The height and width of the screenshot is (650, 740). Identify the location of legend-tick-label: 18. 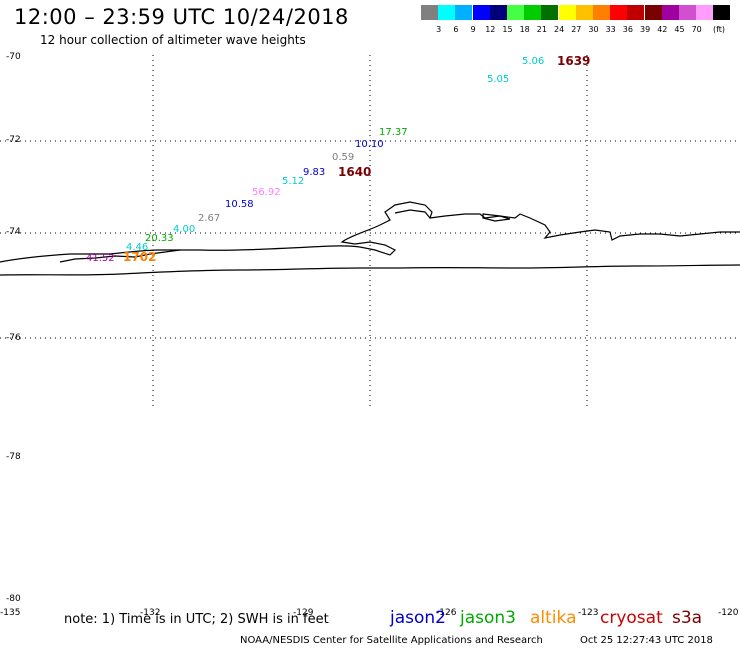
(524, 29).